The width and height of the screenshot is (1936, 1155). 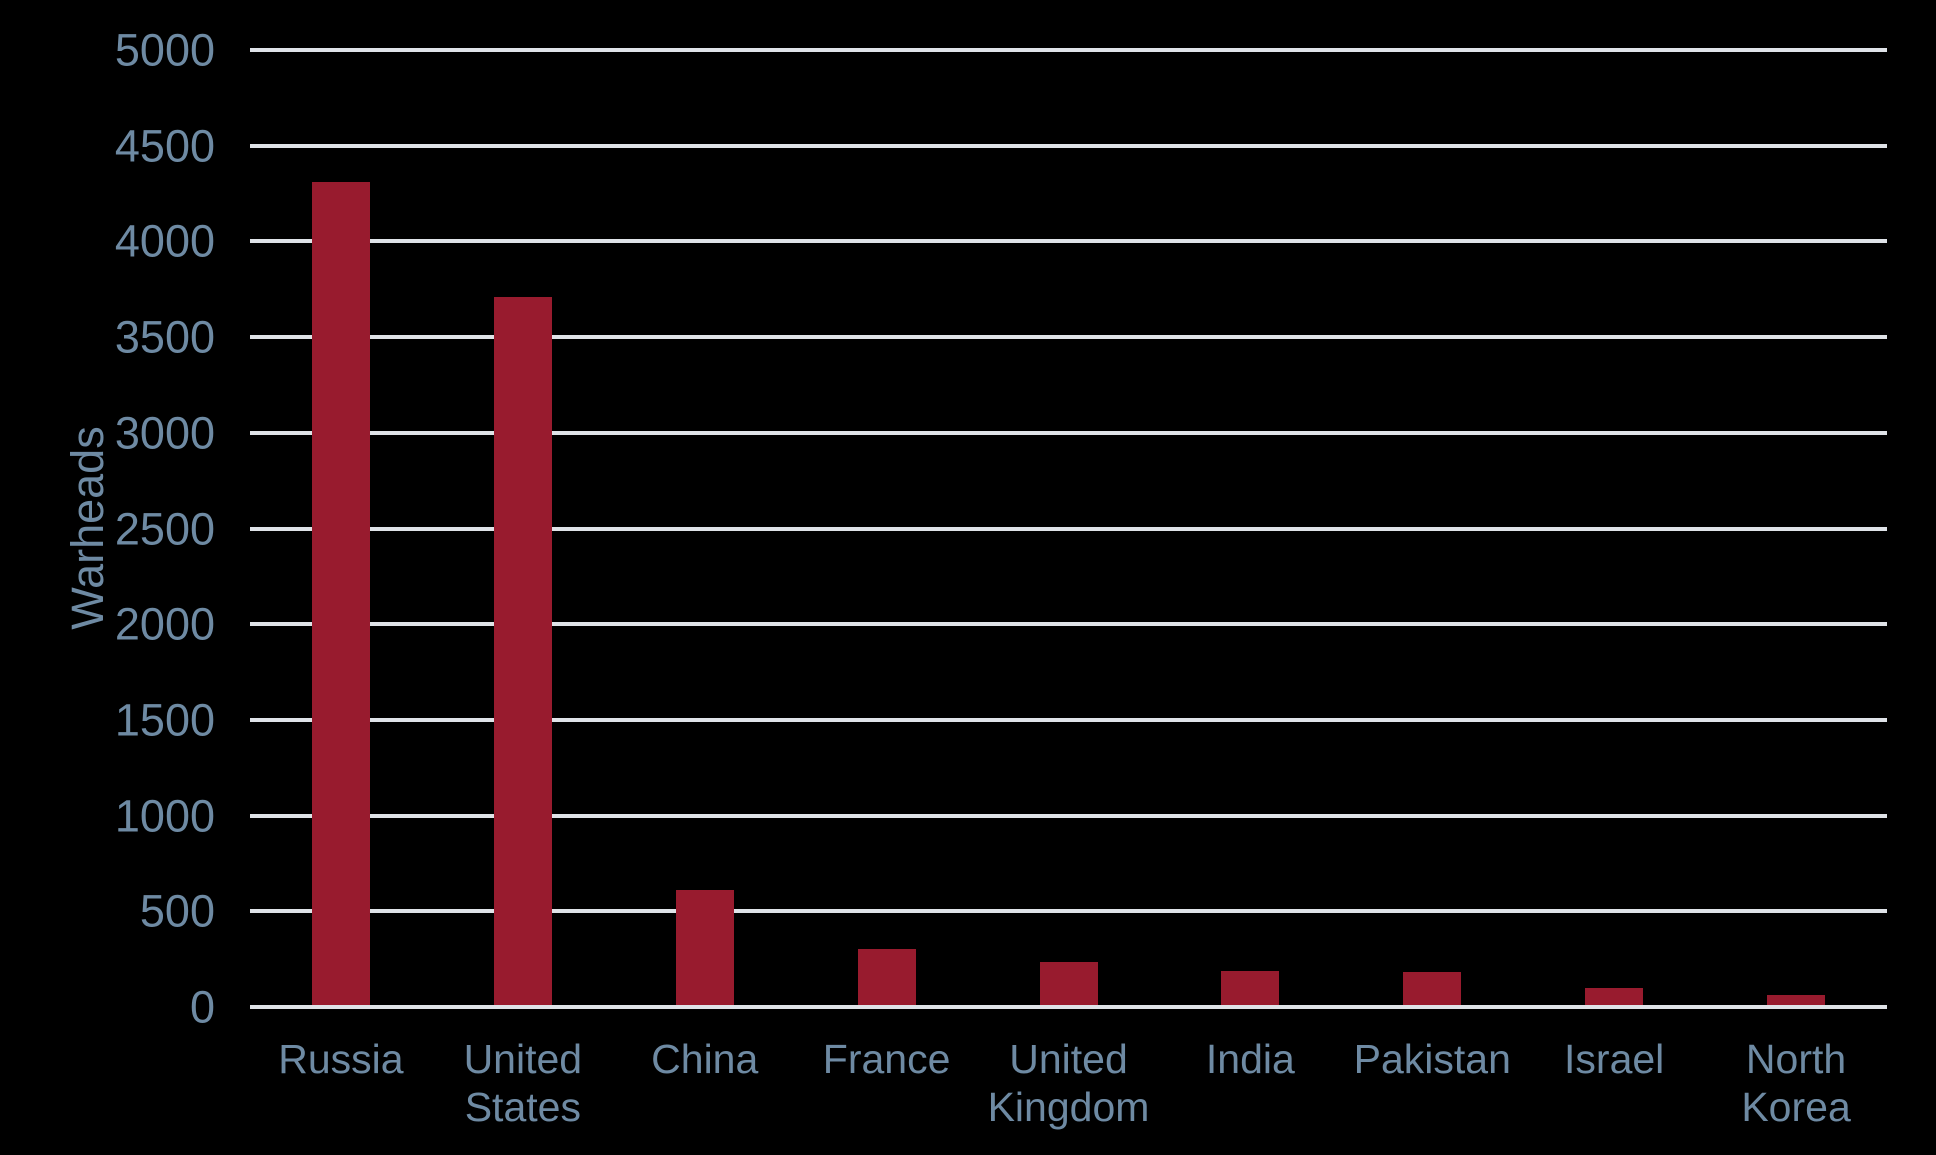 I want to click on x-label-israel: Israel, so click(x=1614, y=1059).